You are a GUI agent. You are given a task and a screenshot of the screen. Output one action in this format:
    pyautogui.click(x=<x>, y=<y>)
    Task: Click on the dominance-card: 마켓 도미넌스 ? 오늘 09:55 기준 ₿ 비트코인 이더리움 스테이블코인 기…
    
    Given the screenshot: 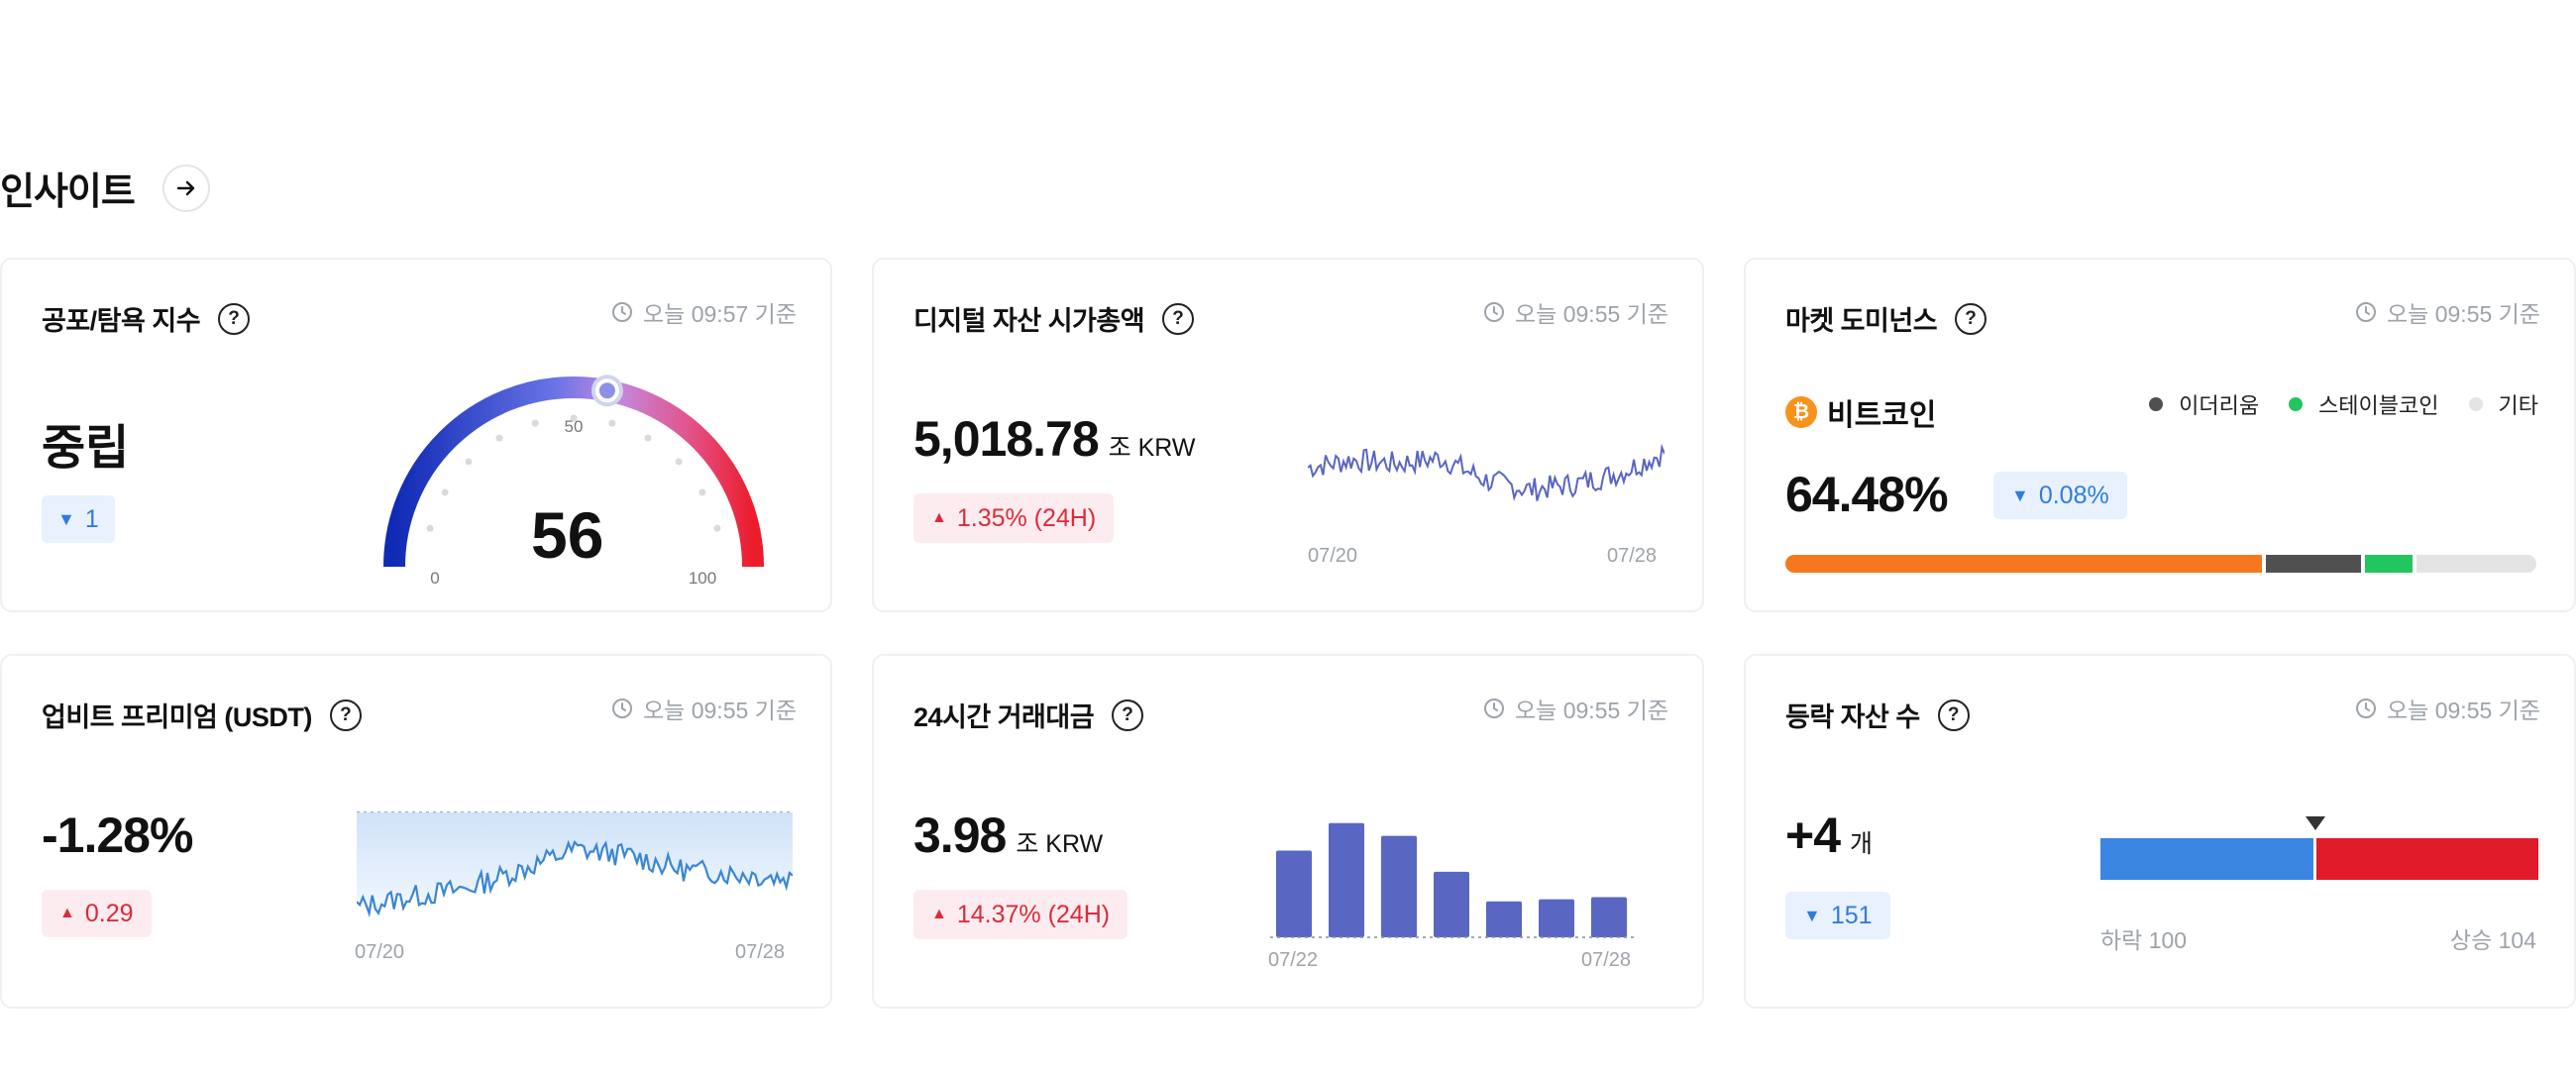 What is the action you would take?
    pyautogui.click(x=2160, y=435)
    